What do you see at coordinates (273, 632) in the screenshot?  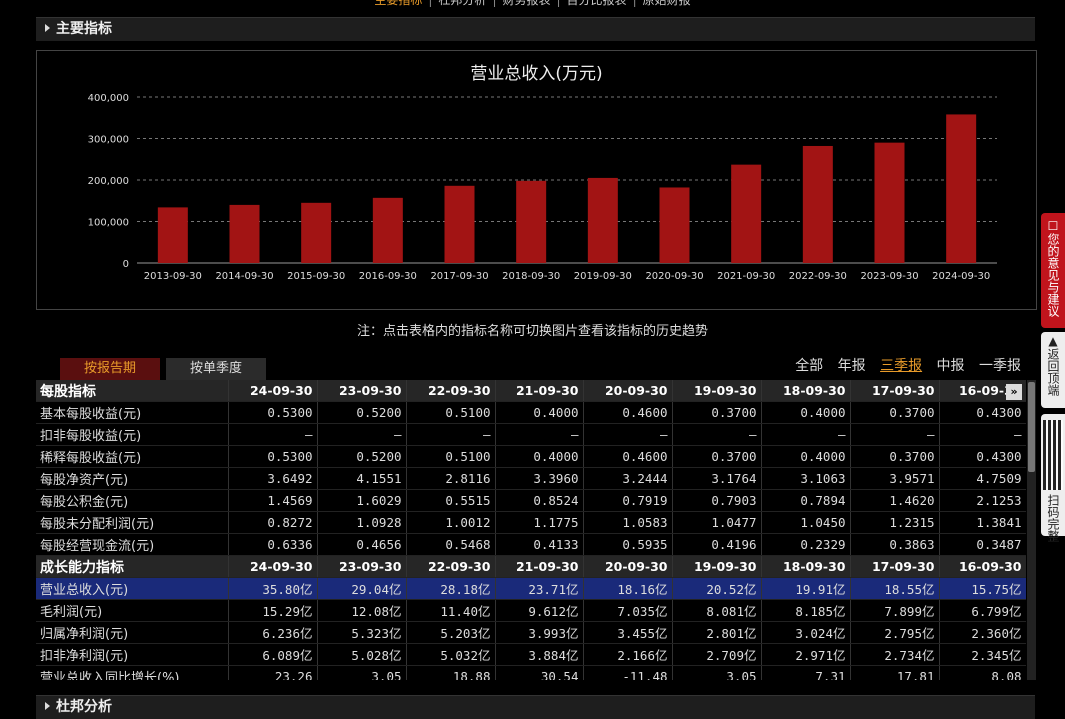 I see `table-cell: 6.236亿` at bounding box center [273, 632].